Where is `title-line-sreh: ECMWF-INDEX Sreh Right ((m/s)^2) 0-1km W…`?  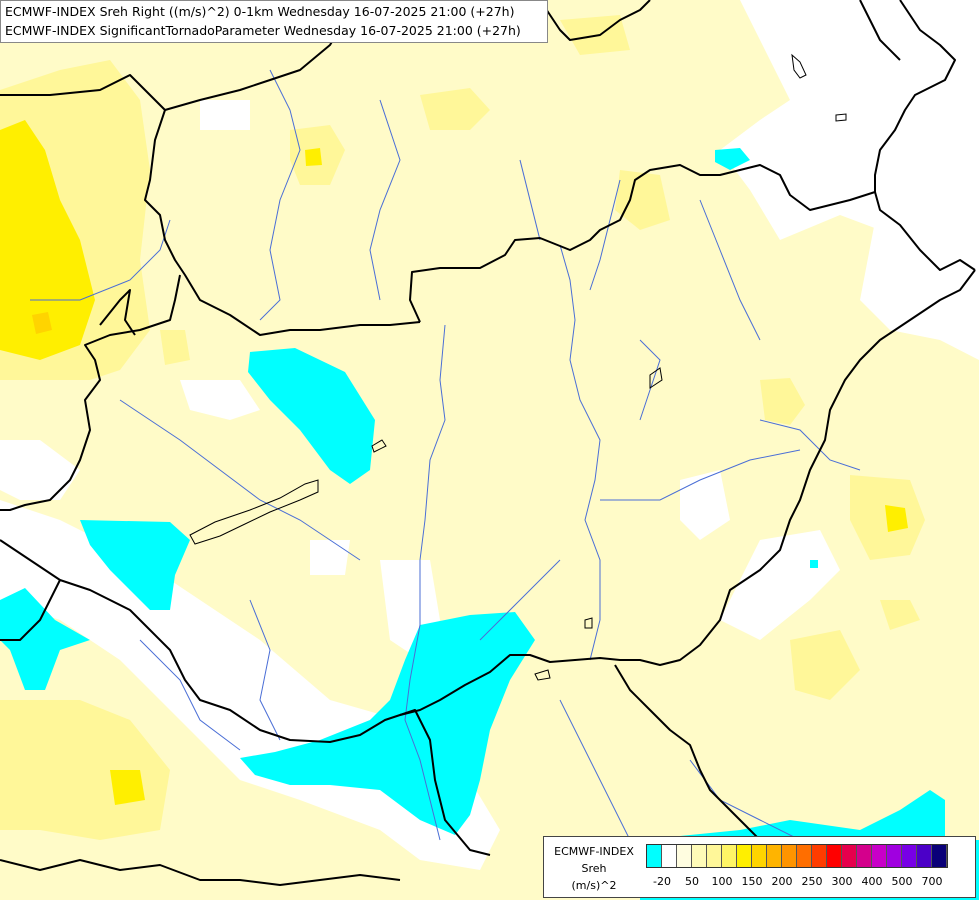
title-line-sreh: ECMWF-INDEX Sreh Right ((m/s)^2) 0-1km W… is located at coordinates (260, 11).